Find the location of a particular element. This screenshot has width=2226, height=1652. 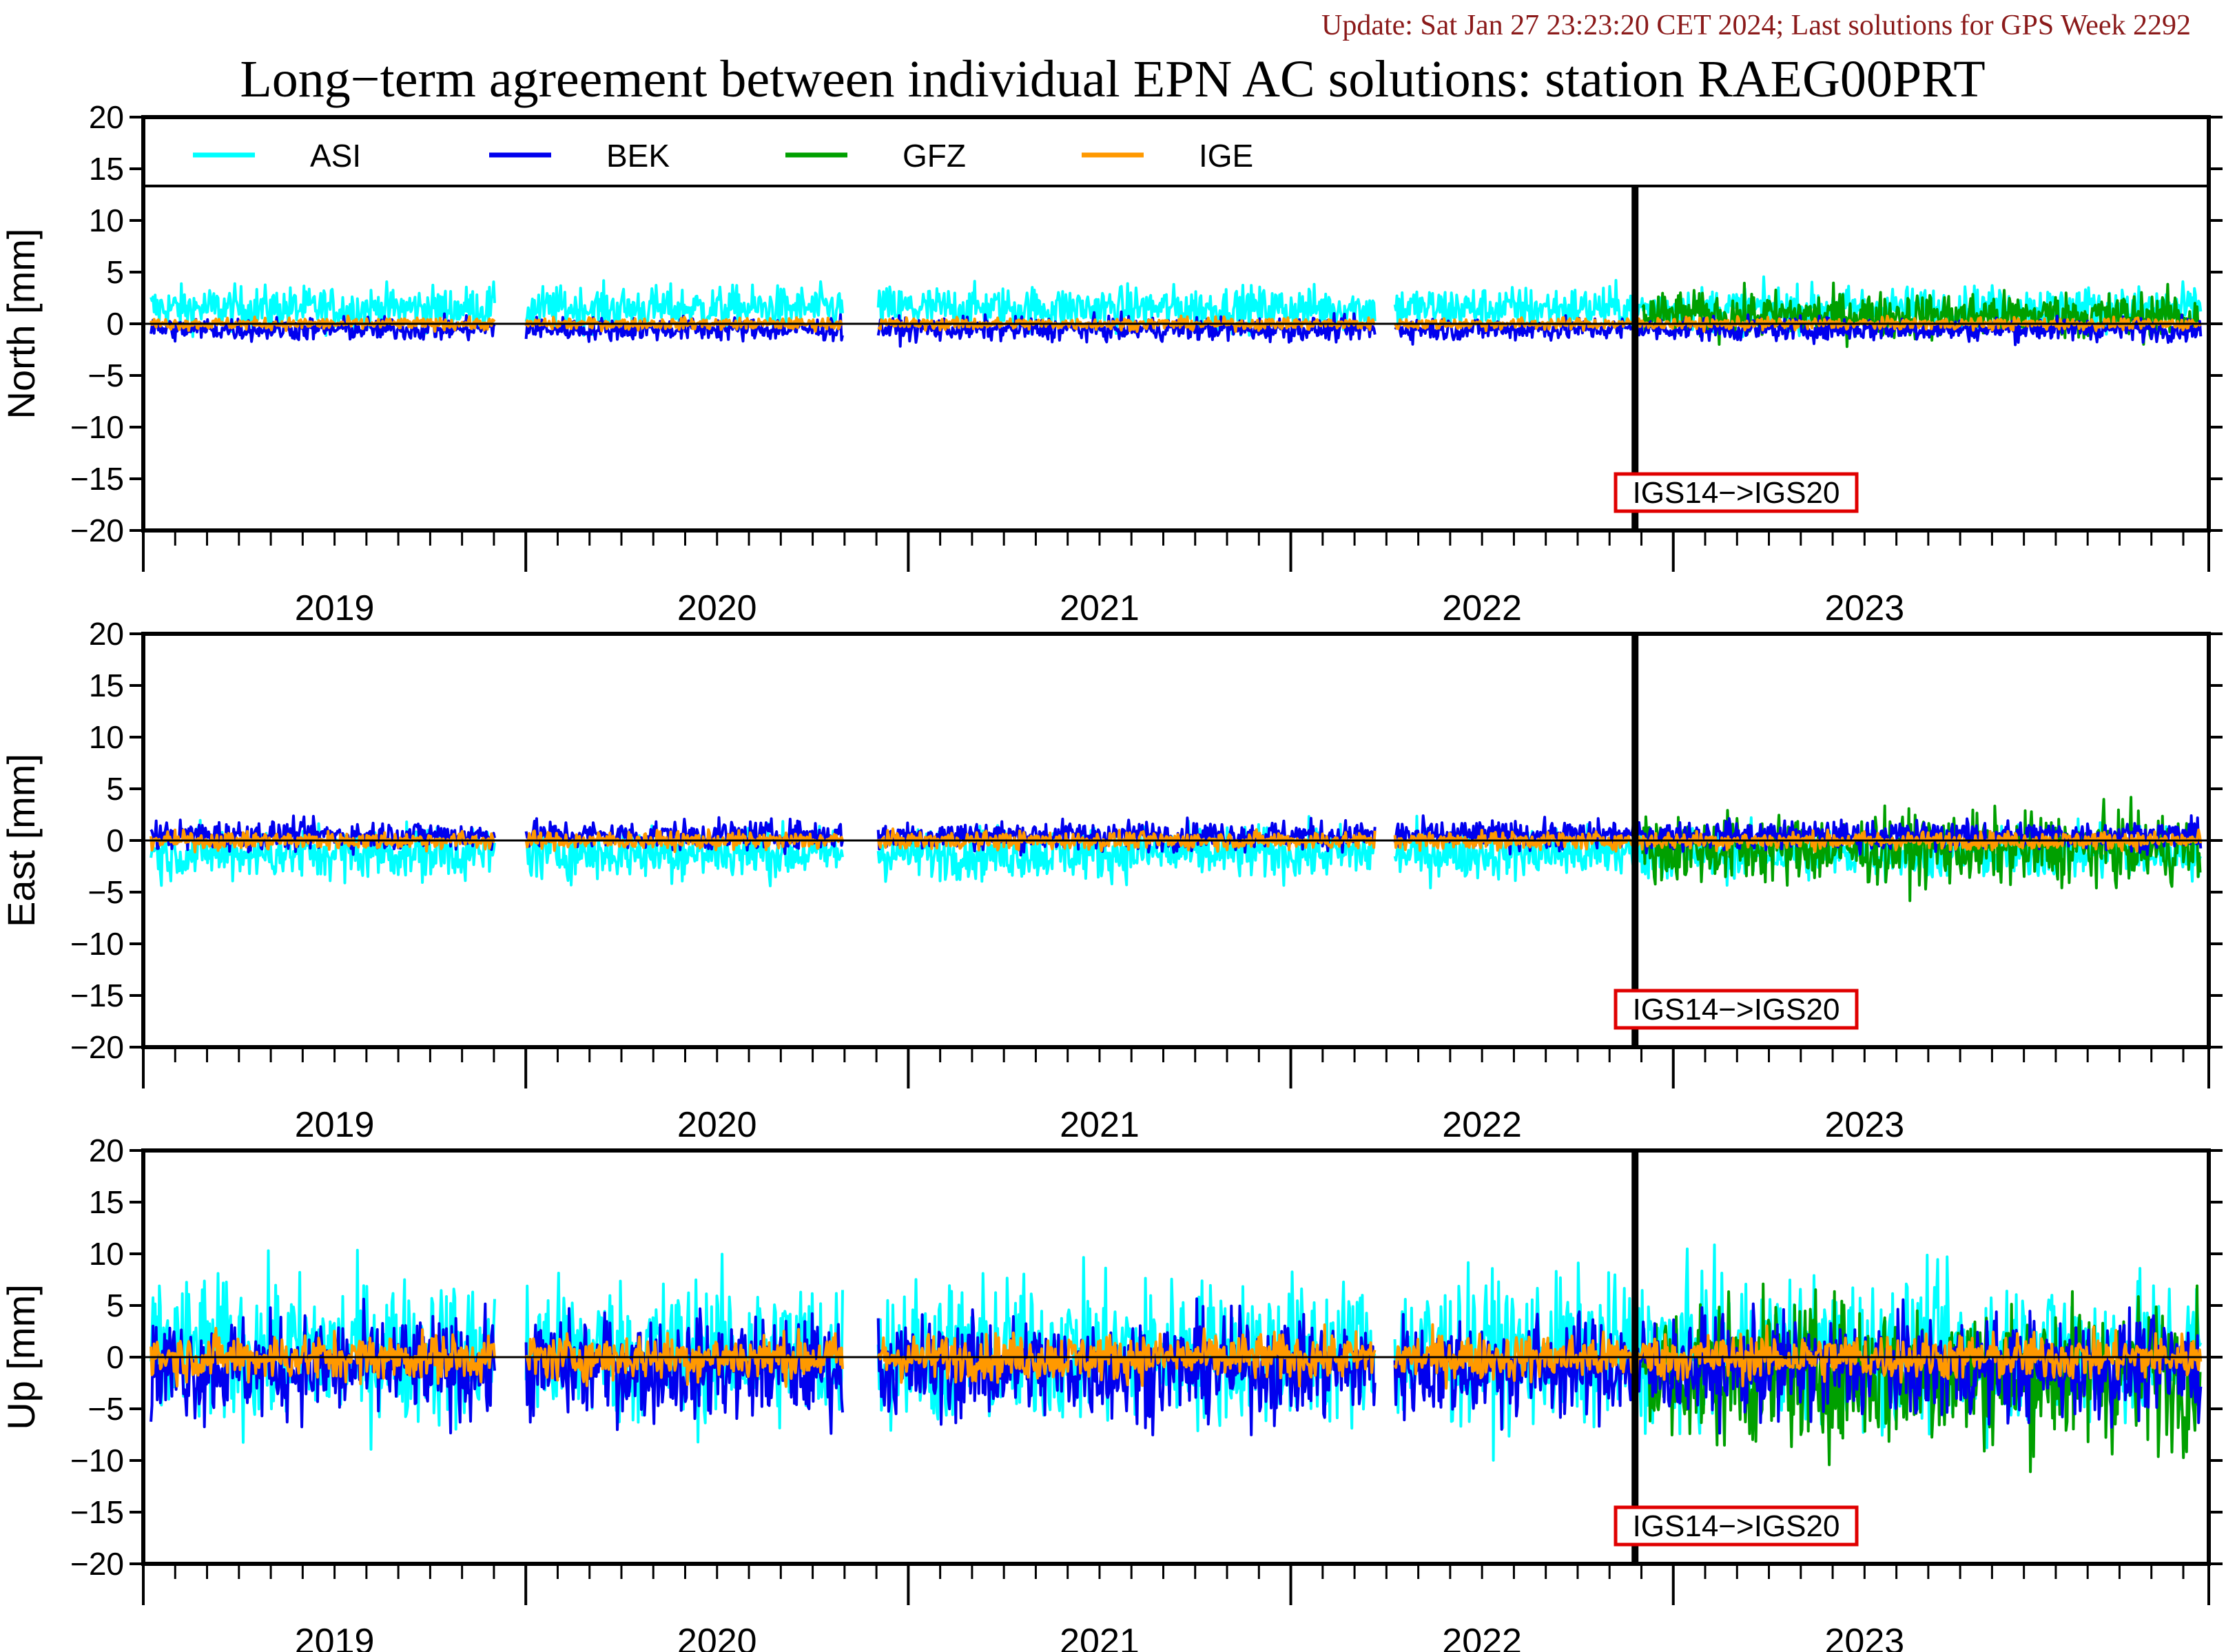

year-label-panel-1: 2019 is located at coordinates (335, 1125).